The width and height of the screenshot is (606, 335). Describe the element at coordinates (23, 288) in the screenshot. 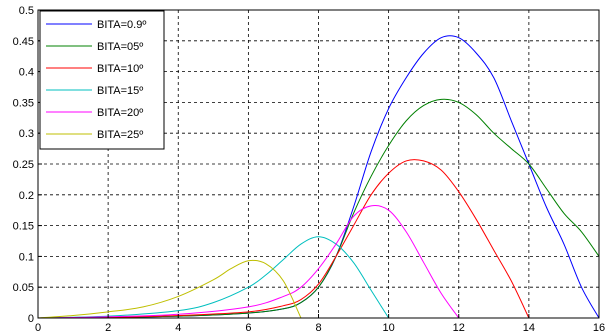

I see `y-tick-label: 0.05` at that location.